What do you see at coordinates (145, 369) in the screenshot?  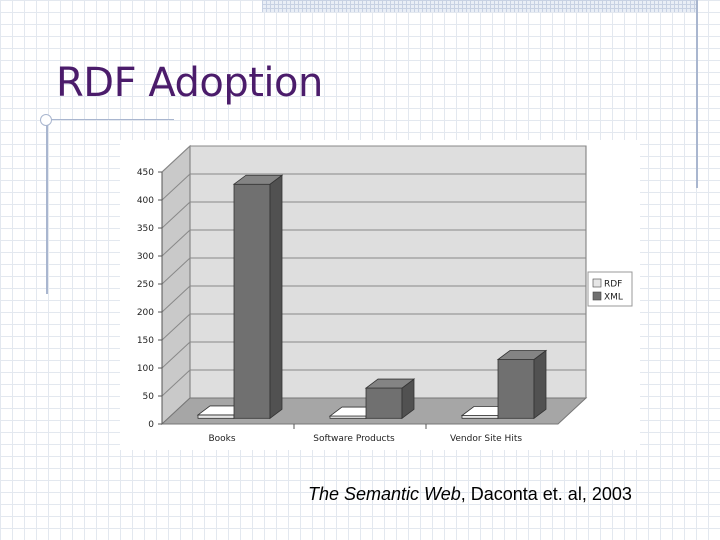 I see `y-tick-label: 100` at bounding box center [145, 369].